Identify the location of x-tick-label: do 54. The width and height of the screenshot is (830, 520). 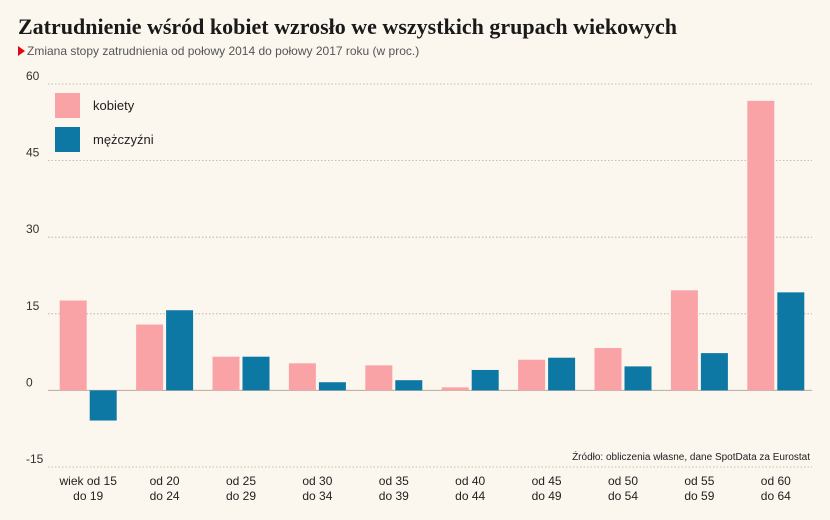
(623, 496).